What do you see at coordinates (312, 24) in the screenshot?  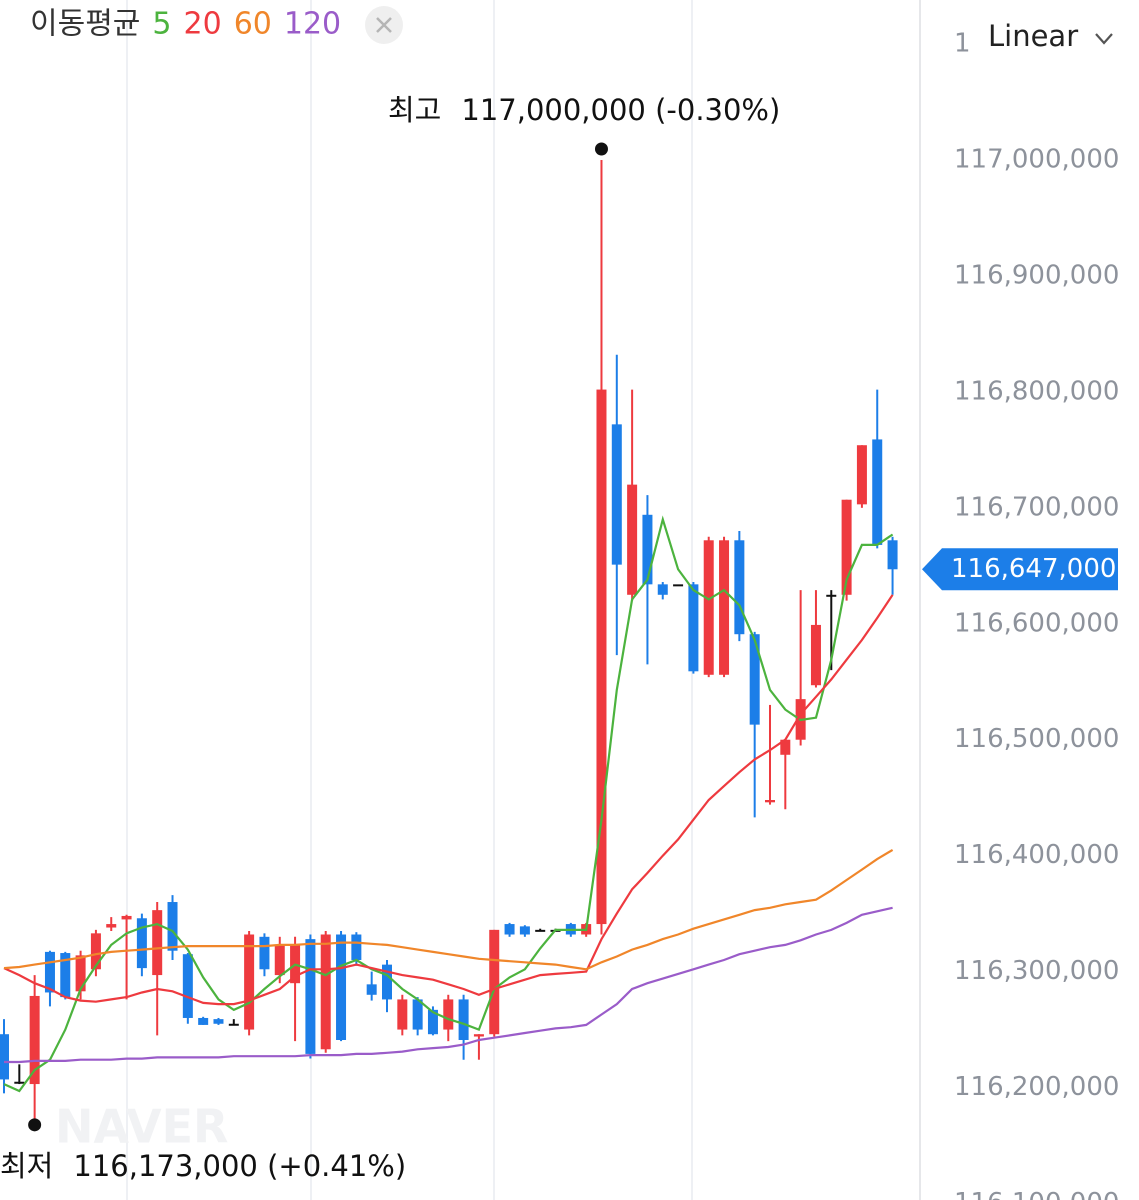 I see `legend-item: 120` at bounding box center [312, 24].